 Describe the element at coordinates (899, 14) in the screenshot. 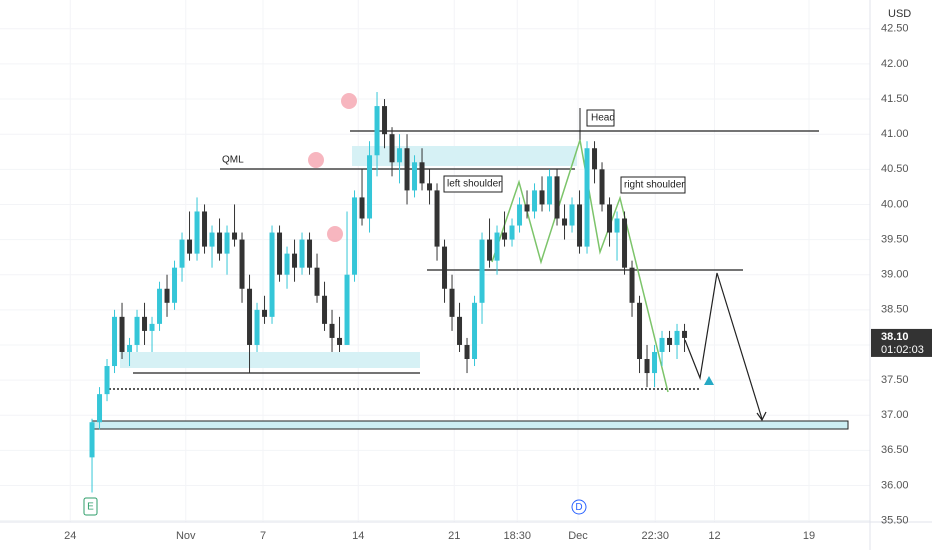

I see `currency: USD` at that location.